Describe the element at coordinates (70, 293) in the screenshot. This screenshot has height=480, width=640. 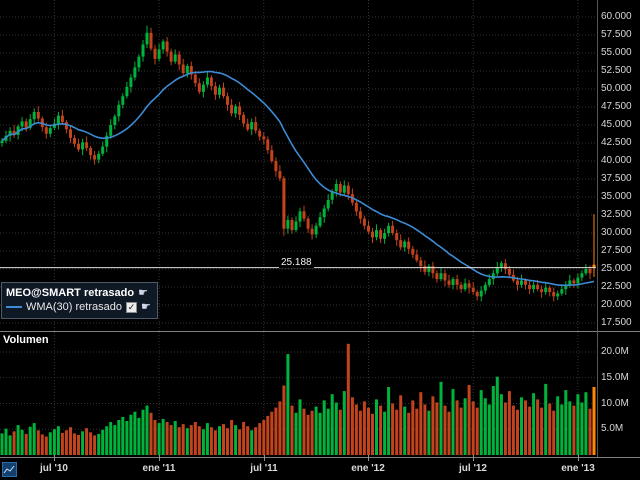
I see `symbol-label: MEO@SMART retrasado` at that location.